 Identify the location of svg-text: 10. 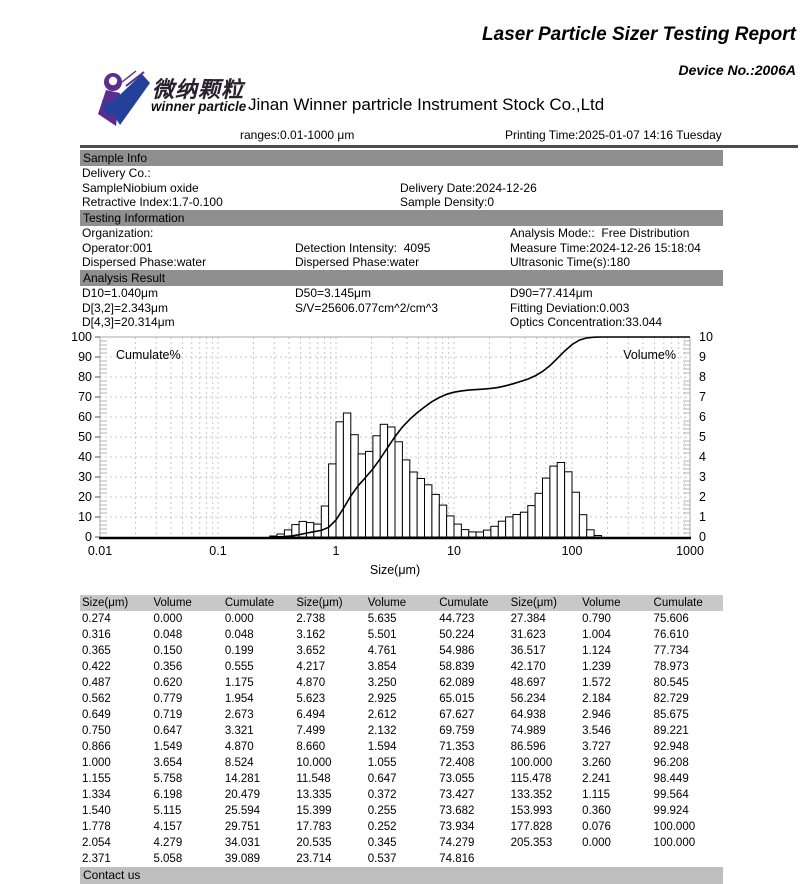
(706, 337).